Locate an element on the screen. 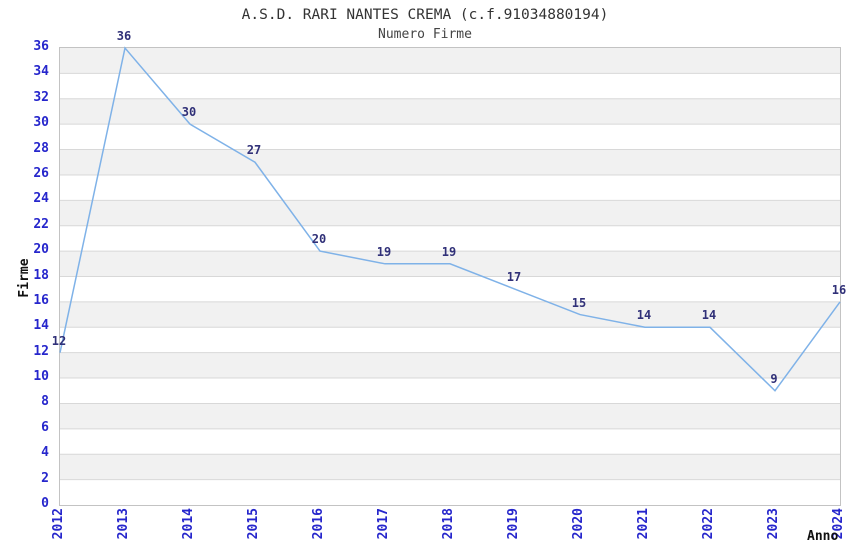 Image resolution: width=850 pixels, height=550 pixels. y-tick-label: 36 is located at coordinates (41, 46).